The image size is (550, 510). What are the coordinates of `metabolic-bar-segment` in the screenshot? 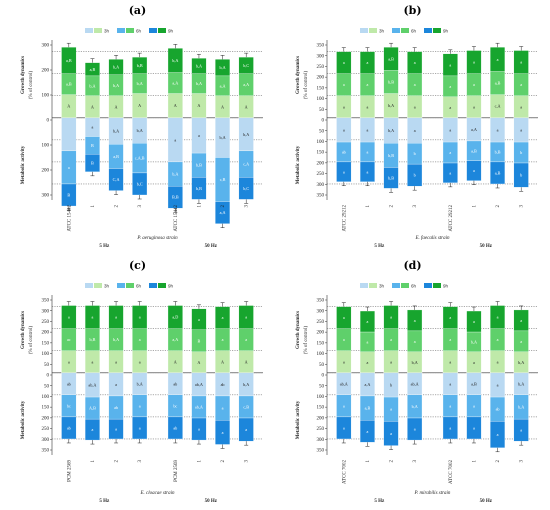 It's located at (92, 429).